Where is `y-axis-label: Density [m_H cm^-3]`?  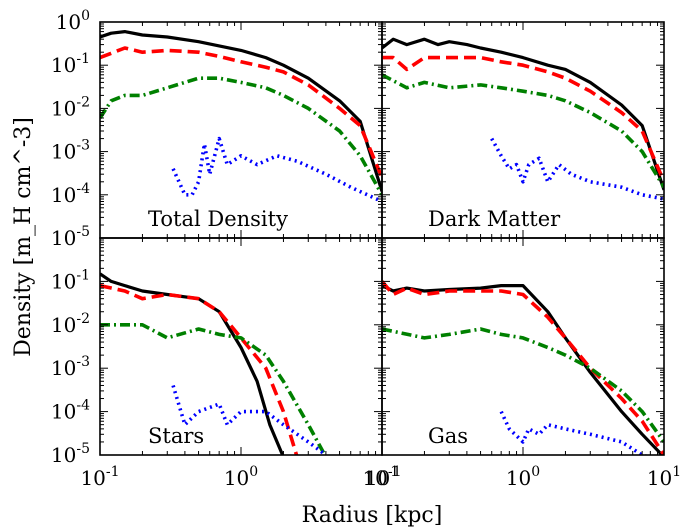
y-axis-label: Density [m_H cm^-3] is located at coordinates (23, 237).